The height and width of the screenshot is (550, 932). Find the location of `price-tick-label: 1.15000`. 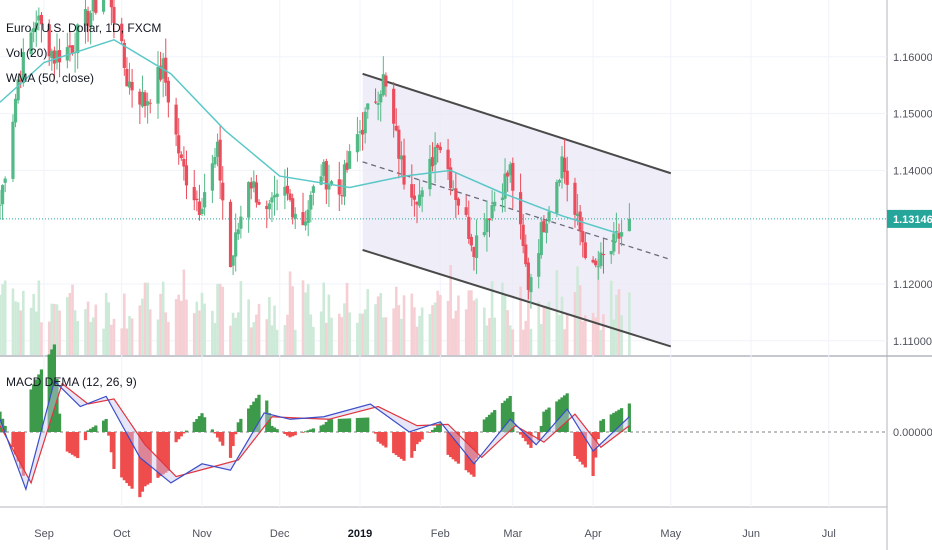

price-tick-label: 1.15000 is located at coordinates (912, 115).